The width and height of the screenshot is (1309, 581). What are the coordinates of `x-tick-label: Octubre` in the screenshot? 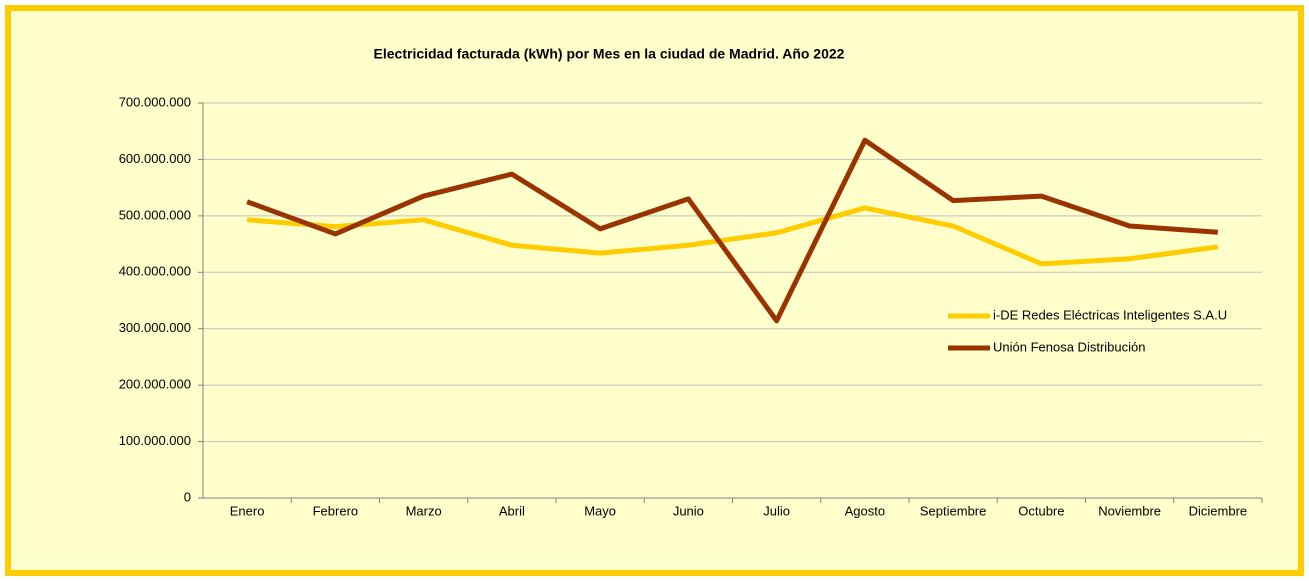 It's located at (1041, 510).